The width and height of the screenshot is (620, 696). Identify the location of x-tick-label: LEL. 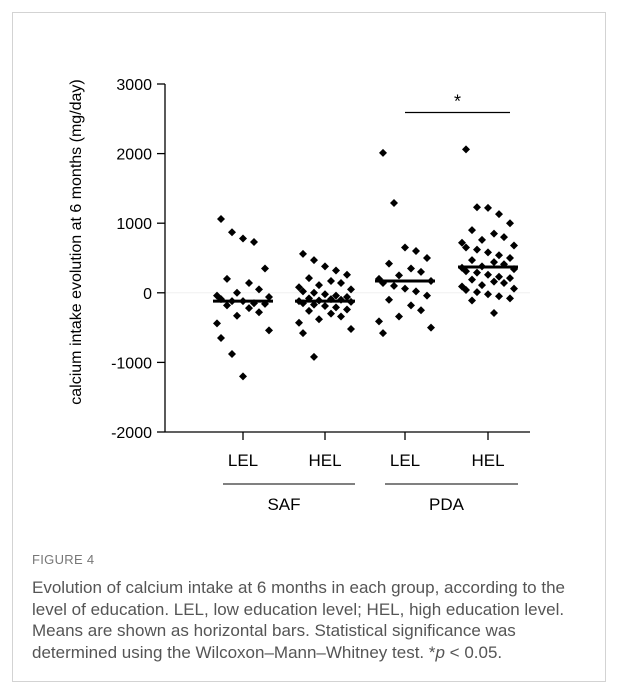
(243, 460).